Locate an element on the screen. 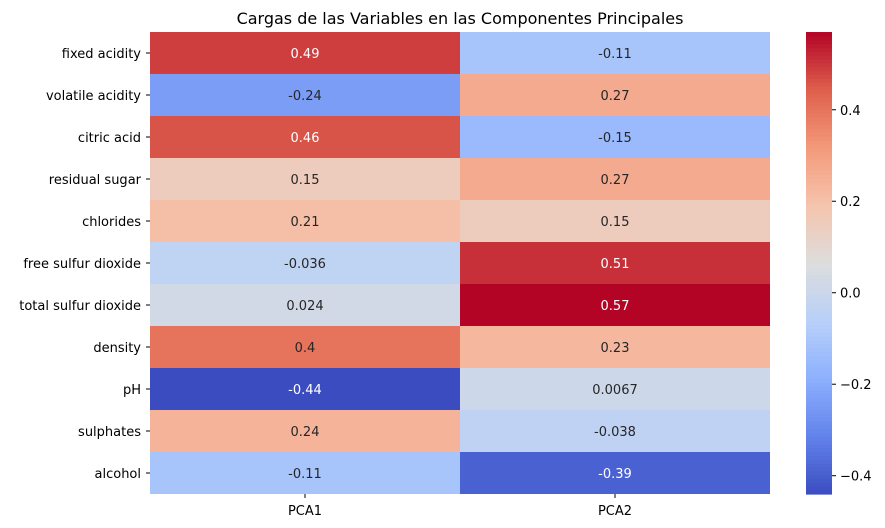  colorbar-tick-label: 0.4 is located at coordinates (850, 111).